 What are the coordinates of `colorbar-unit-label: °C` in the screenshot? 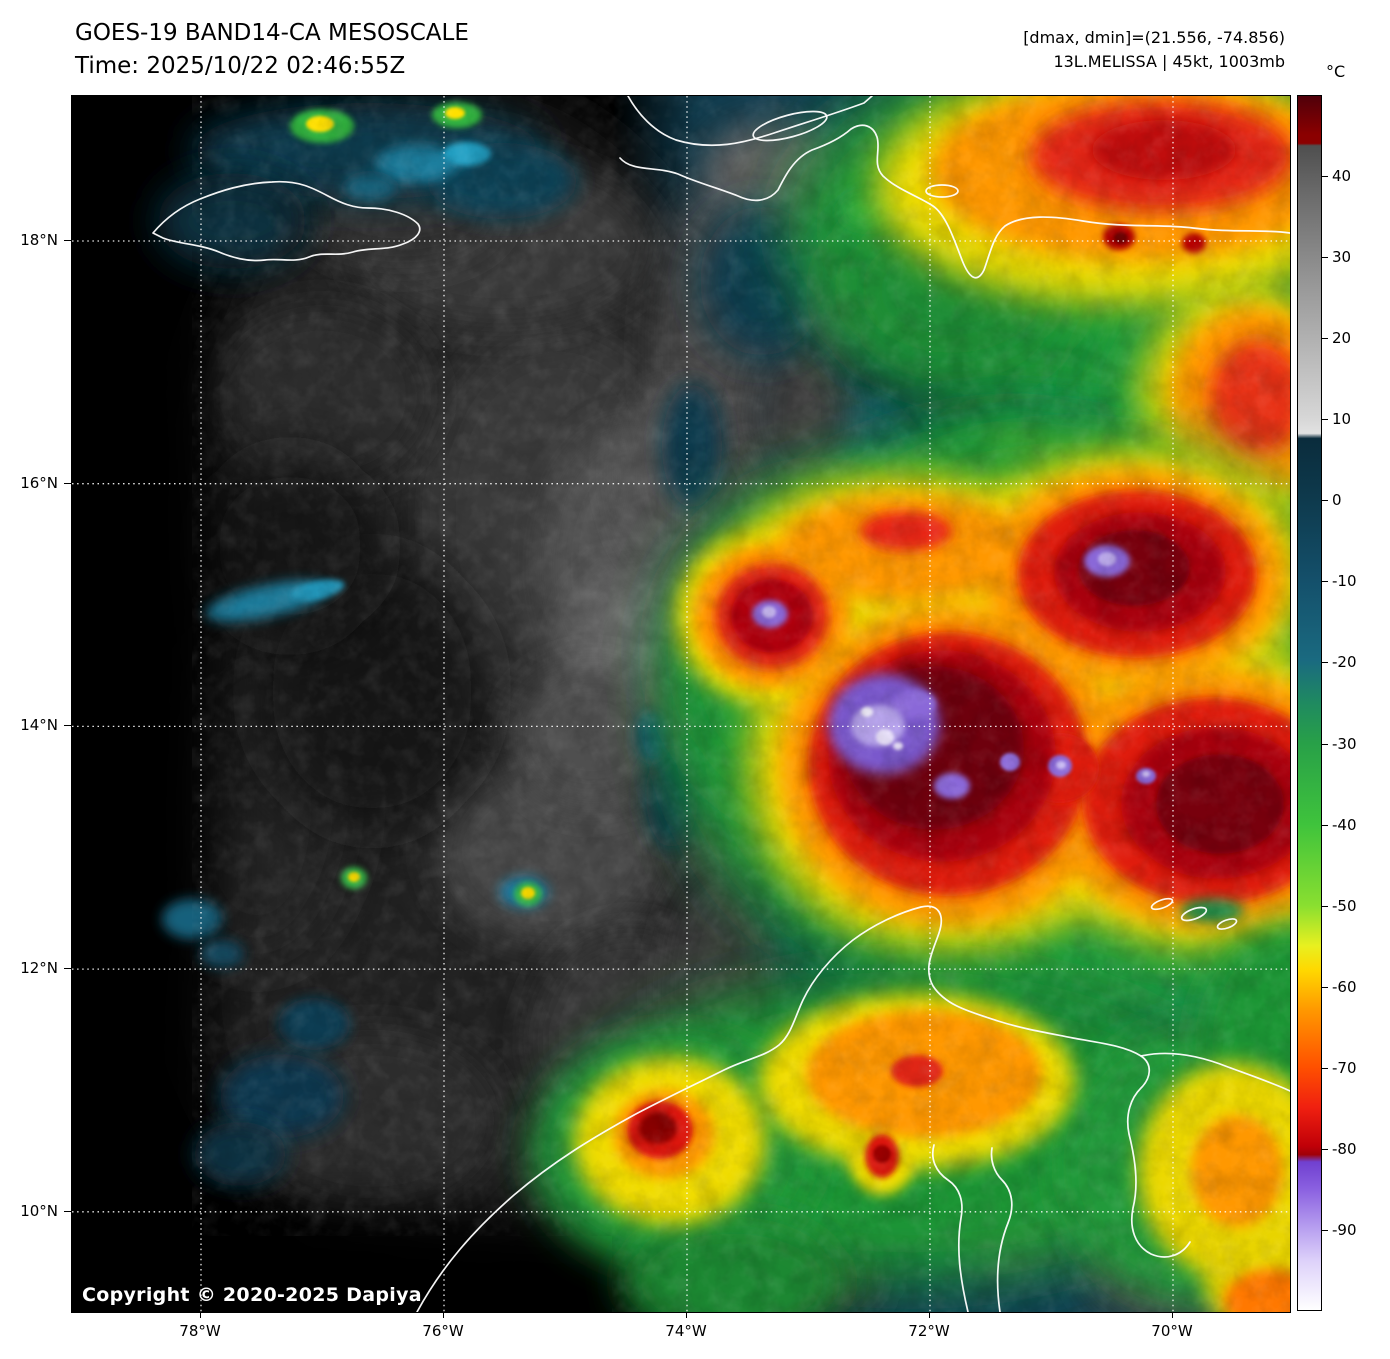 It's located at (1336, 71).